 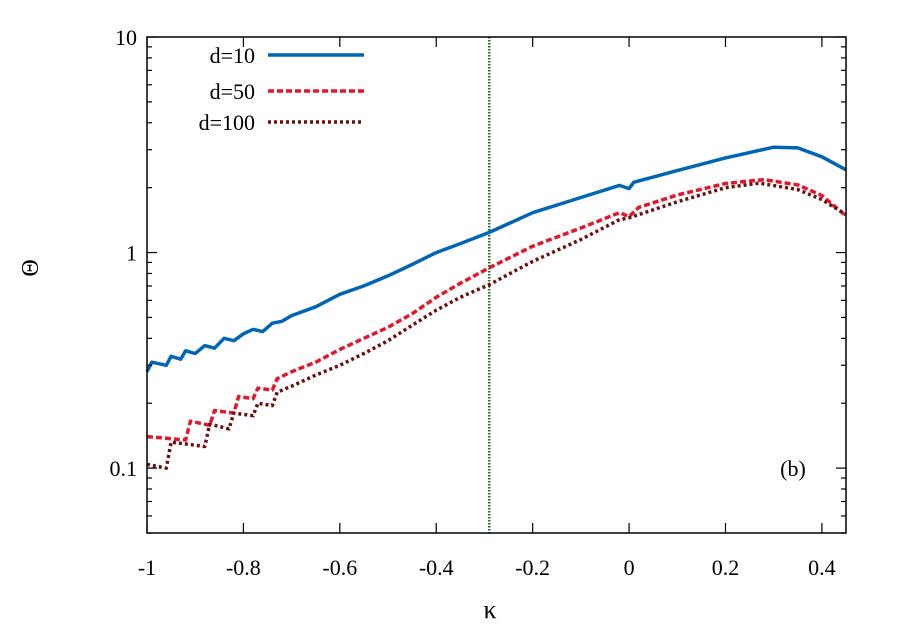 I want to click on x-tick-label: -0.6, so click(x=339, y=567).